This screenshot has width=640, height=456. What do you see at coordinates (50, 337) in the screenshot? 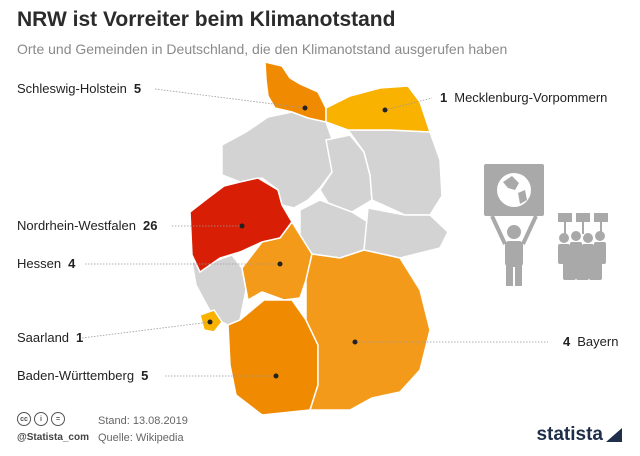
I see `label-saarland: Saarland 1` at bounding box center [50, 337].